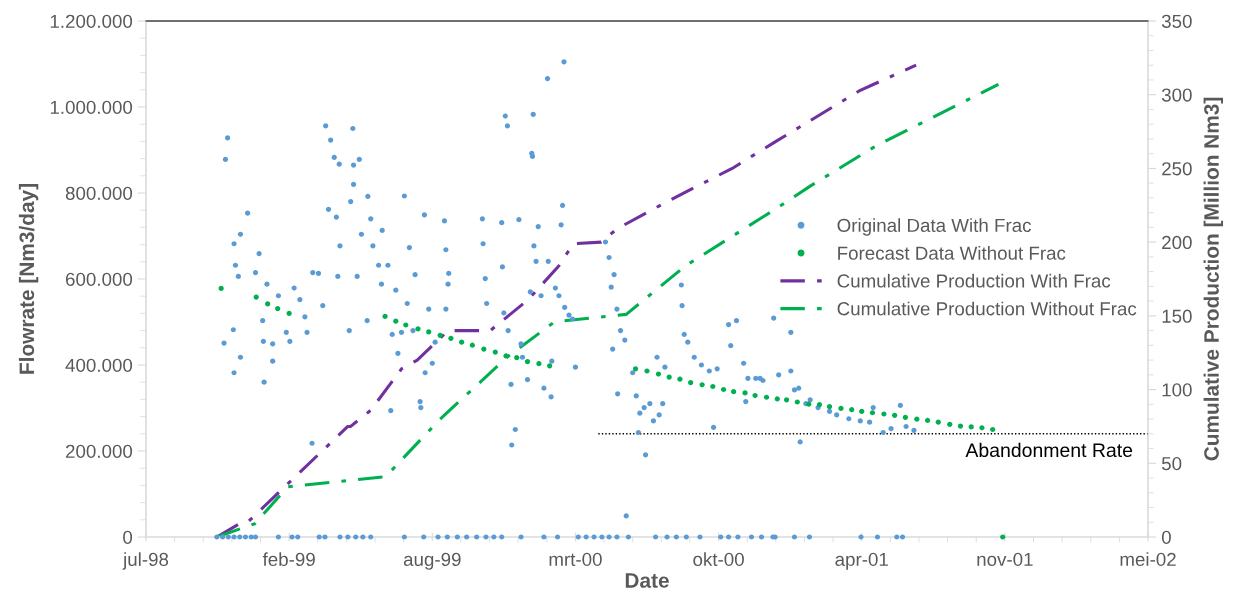 This screenshot has width=1247, height=602. What do you see at coordinates (1166, 537) in the screenshot?
I see `y2-tick-label: 0` at bounding box center [1166, 537].